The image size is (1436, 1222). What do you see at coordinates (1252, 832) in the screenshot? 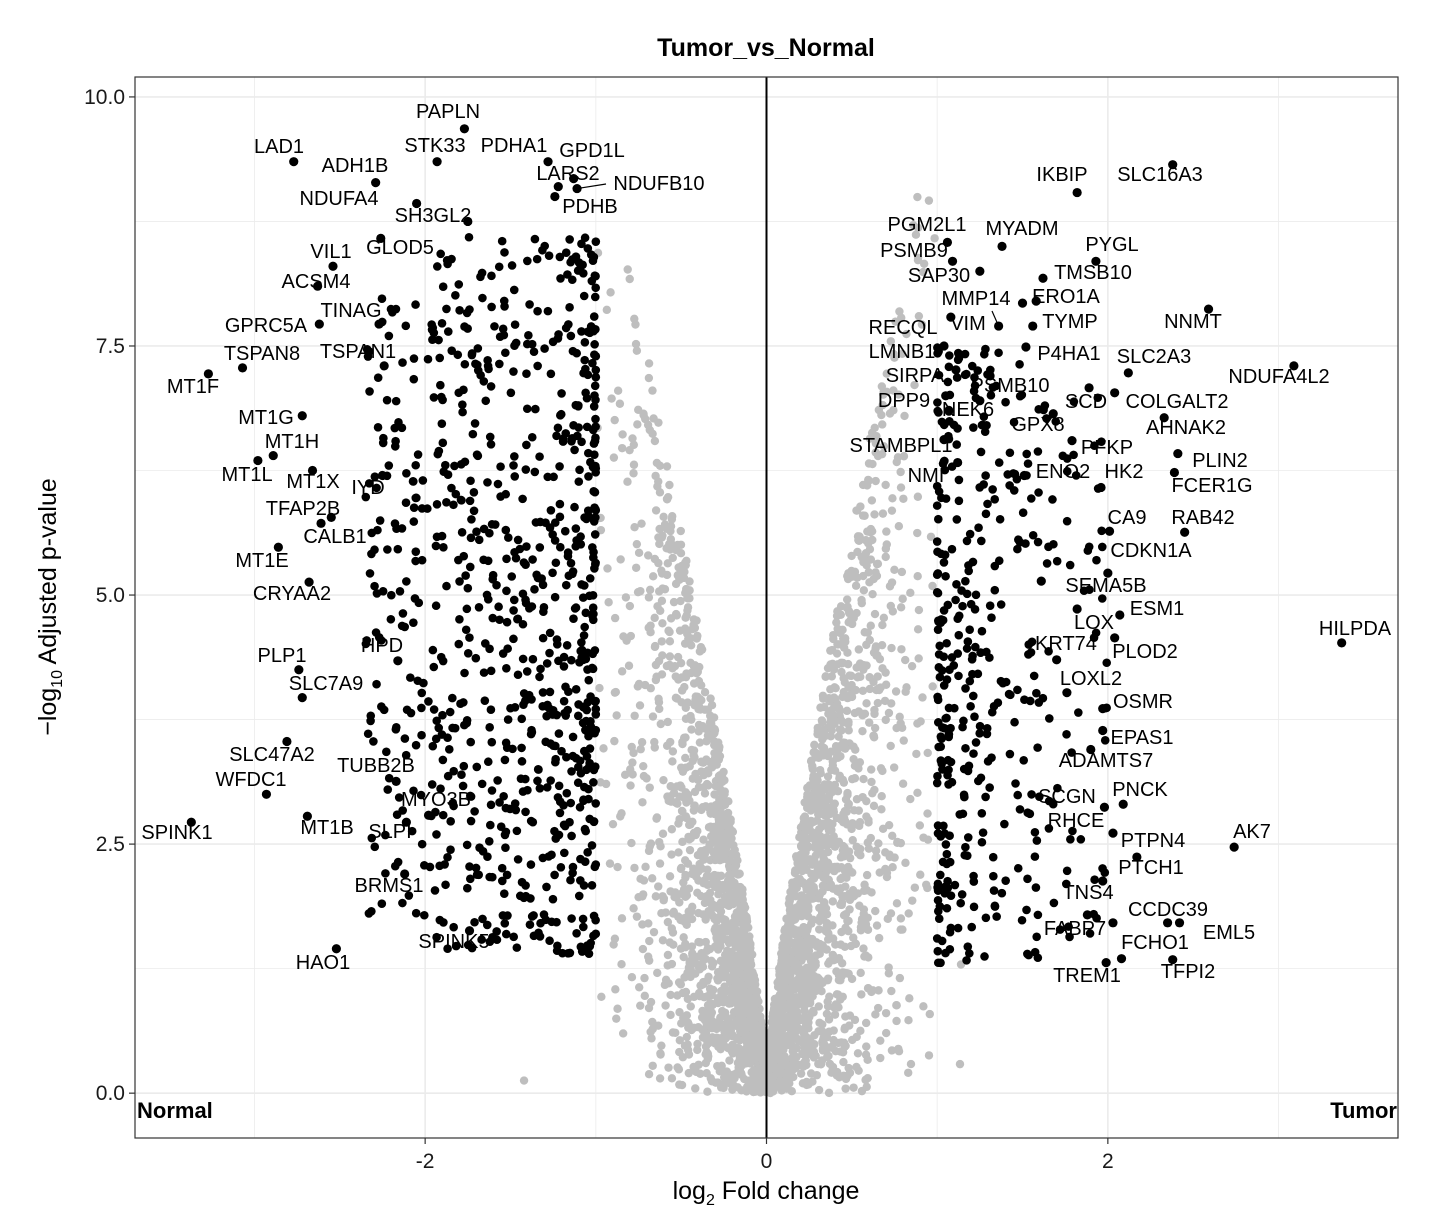
I see `gene-label: AK7` at bounding box center [1252, 832].